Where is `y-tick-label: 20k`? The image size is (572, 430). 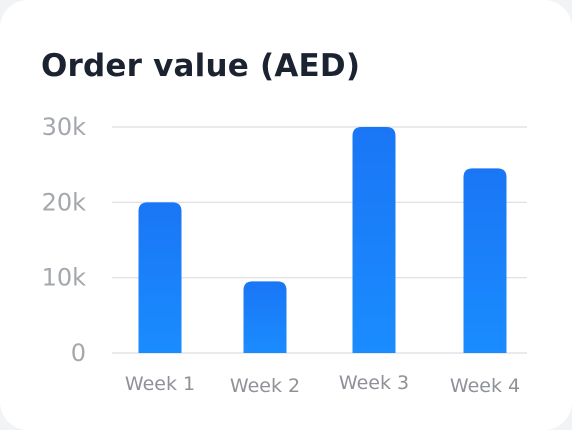
y-tick-label: 20k is located at coordinates (64, 202).